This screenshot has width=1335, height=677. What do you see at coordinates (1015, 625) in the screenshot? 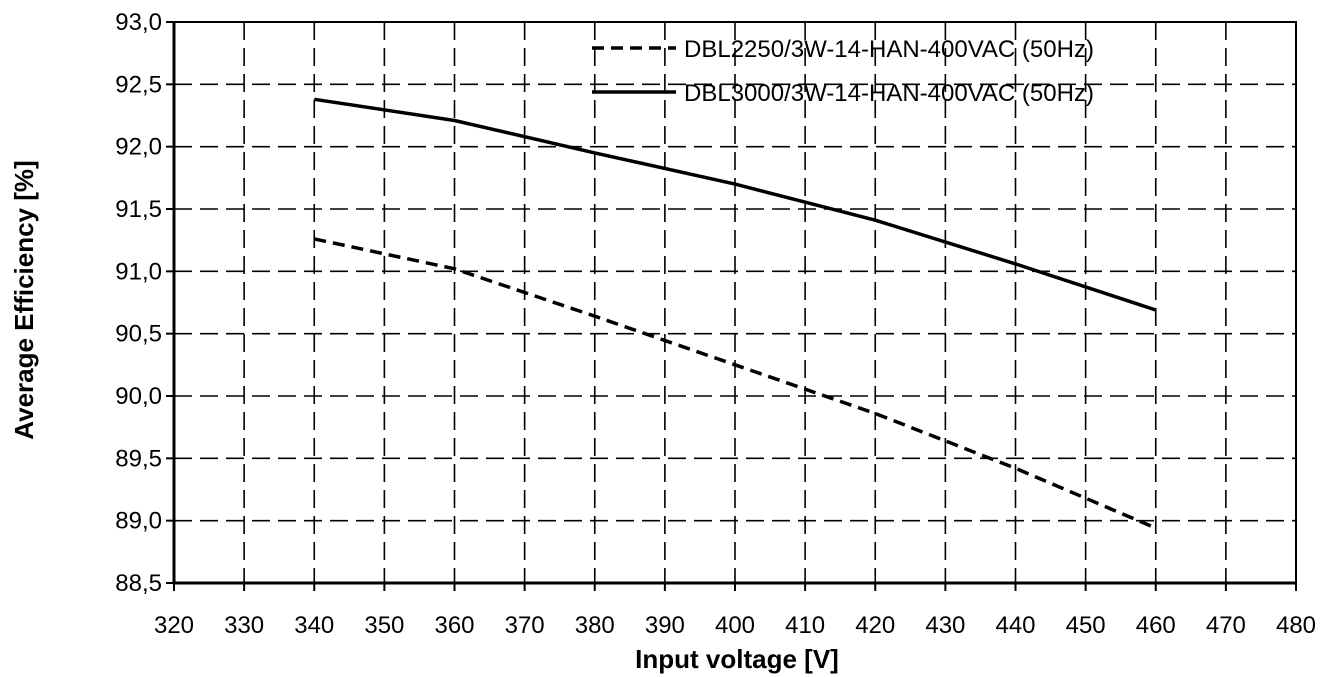
I see `x-tick-label: 440` at bounding box center [1015, 625].